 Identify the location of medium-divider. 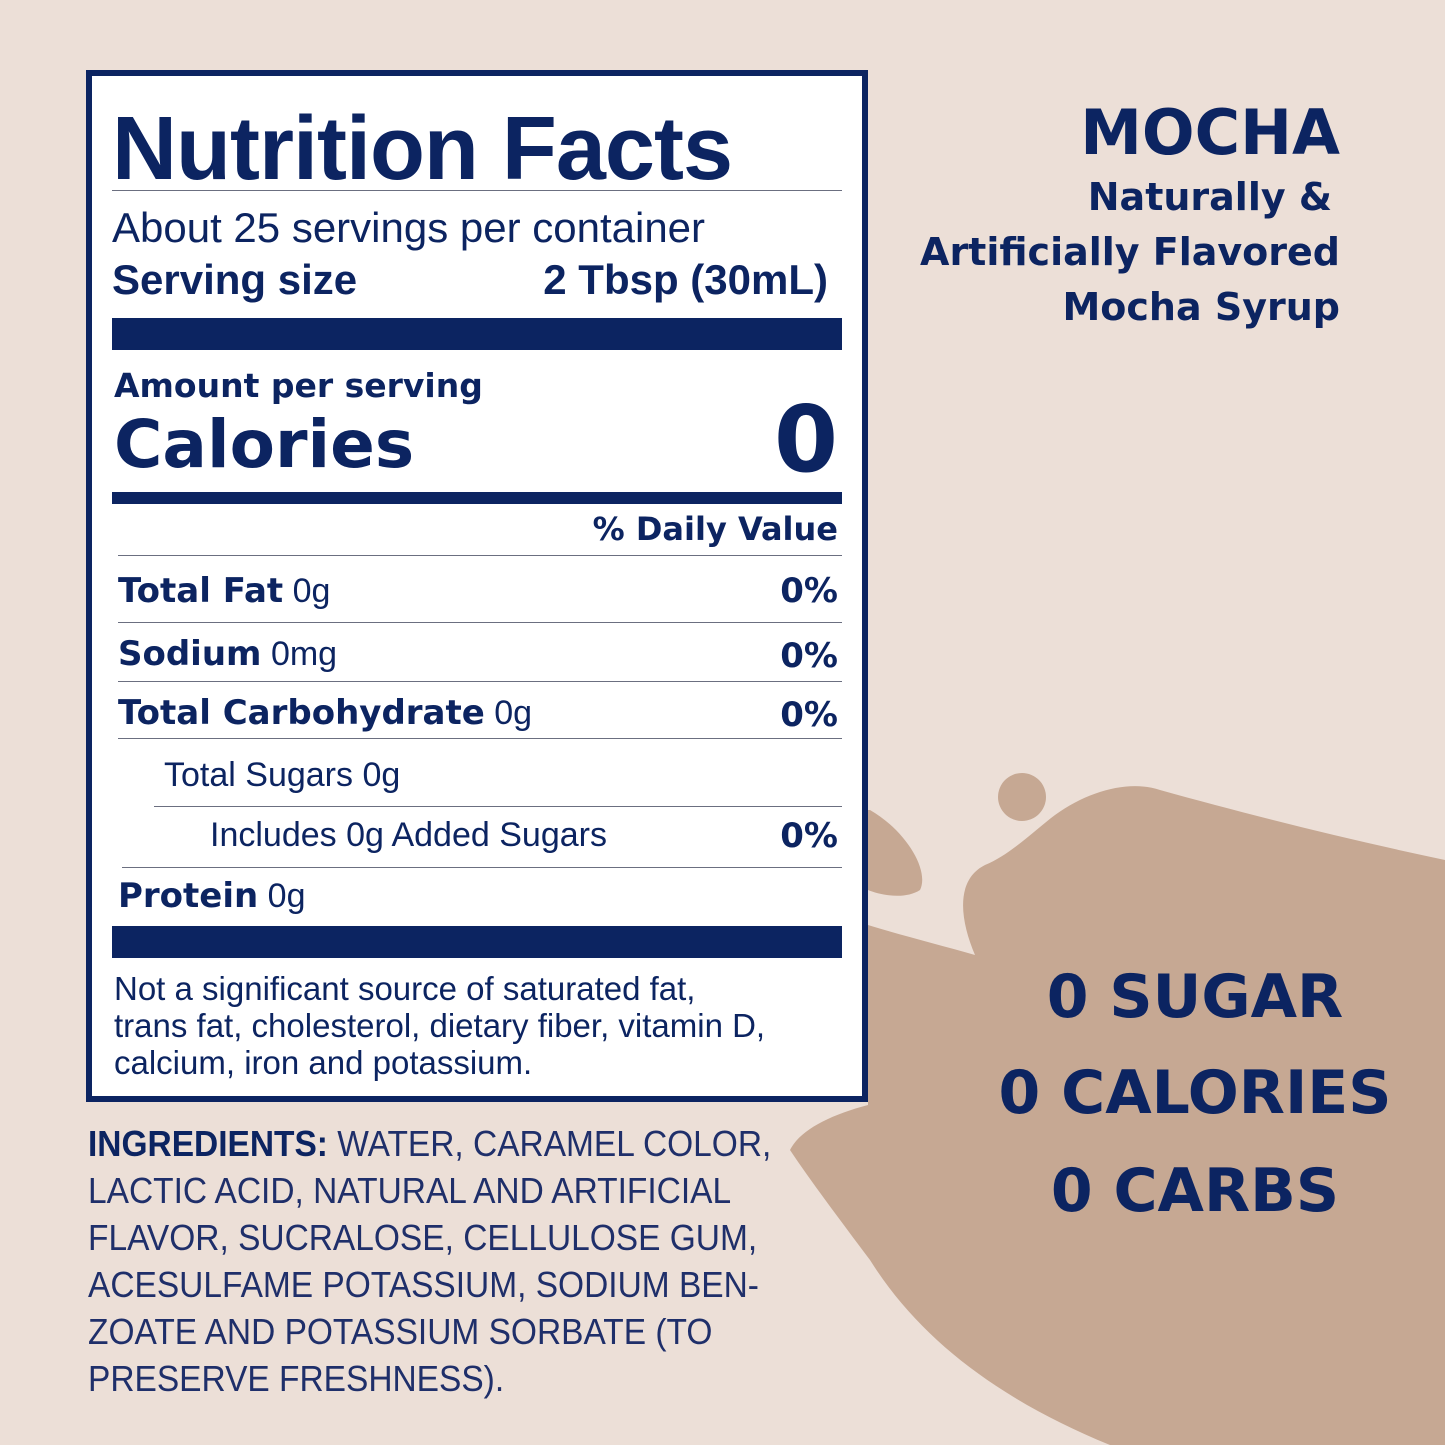
(477, 498).